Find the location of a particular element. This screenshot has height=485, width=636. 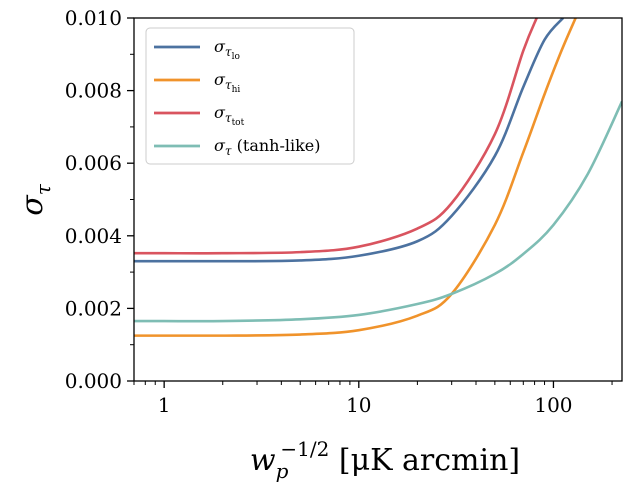

x-tick-label: 100 is located at coordinates (553, 405).